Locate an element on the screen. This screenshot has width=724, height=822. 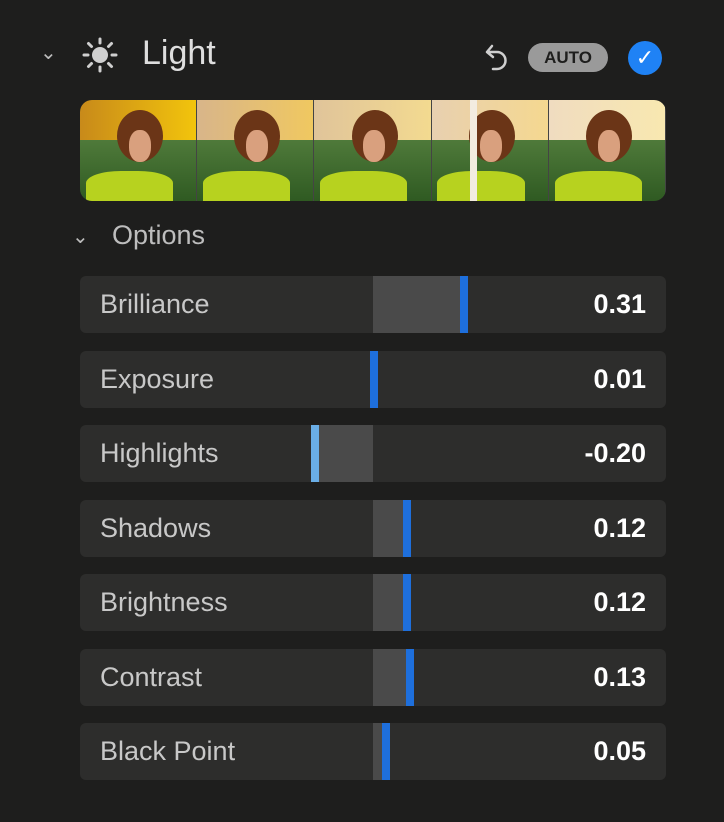
options-chevron-icon: ⌄ is located at coordinates (80, 237).